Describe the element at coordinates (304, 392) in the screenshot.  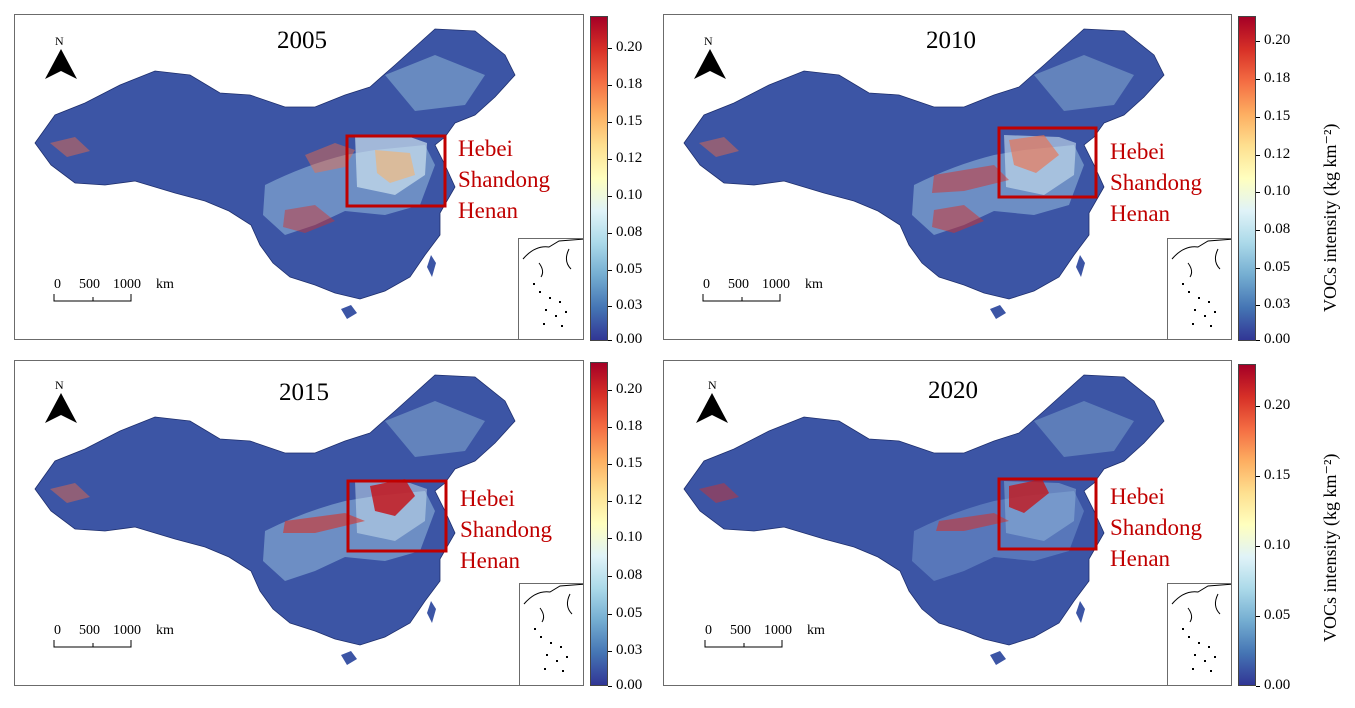
I see `panel-year: 2015` at that location.